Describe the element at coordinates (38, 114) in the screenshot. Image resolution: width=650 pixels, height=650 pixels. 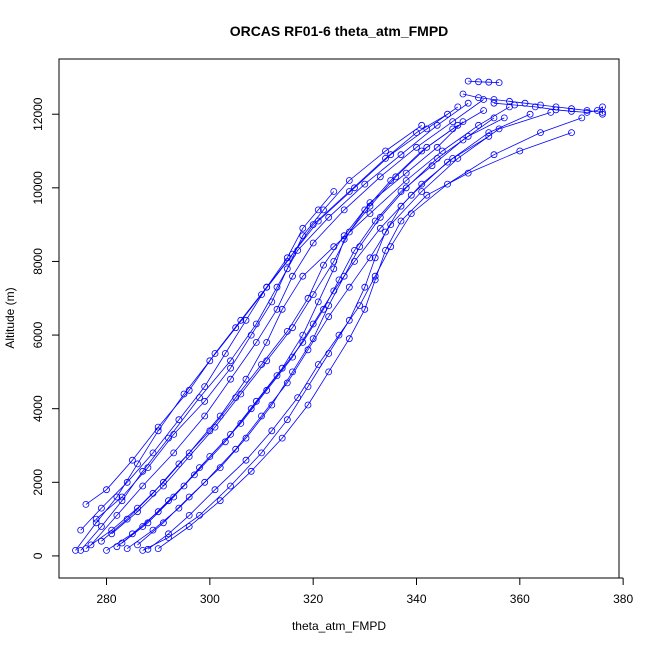
I see `y-tick-label: 12000` at that location.